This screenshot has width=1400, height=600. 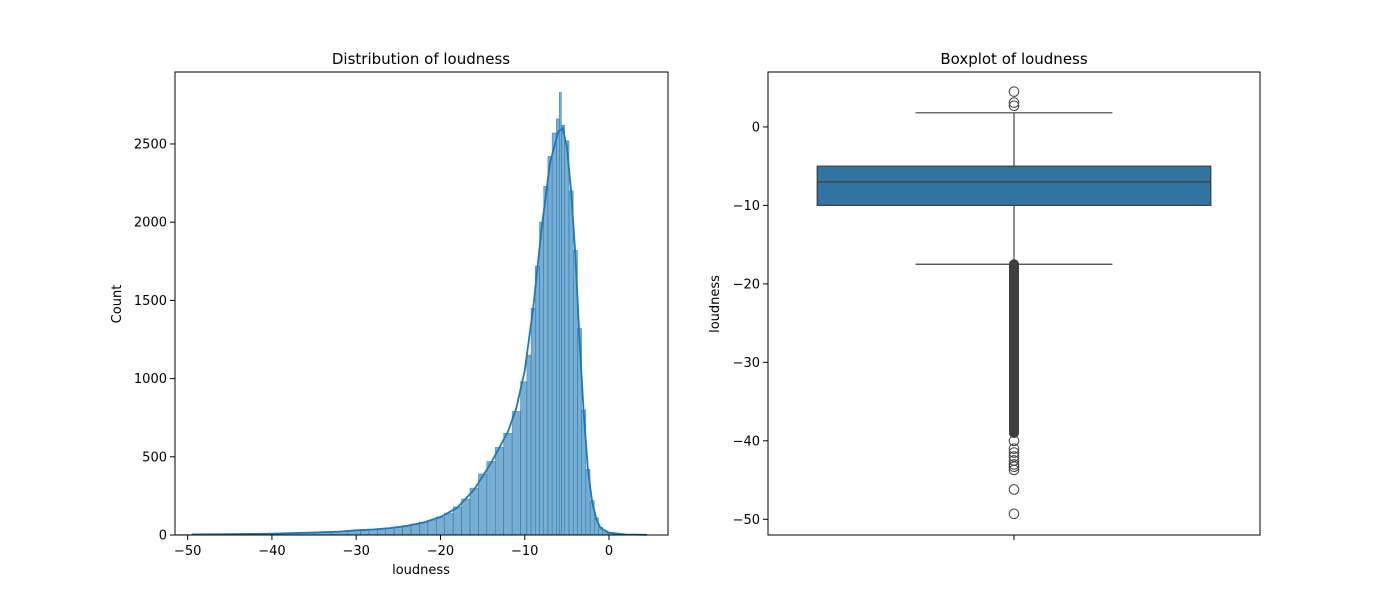 I want to click on boxplot-y-tick-label: −10, so click(x=746, y=206).